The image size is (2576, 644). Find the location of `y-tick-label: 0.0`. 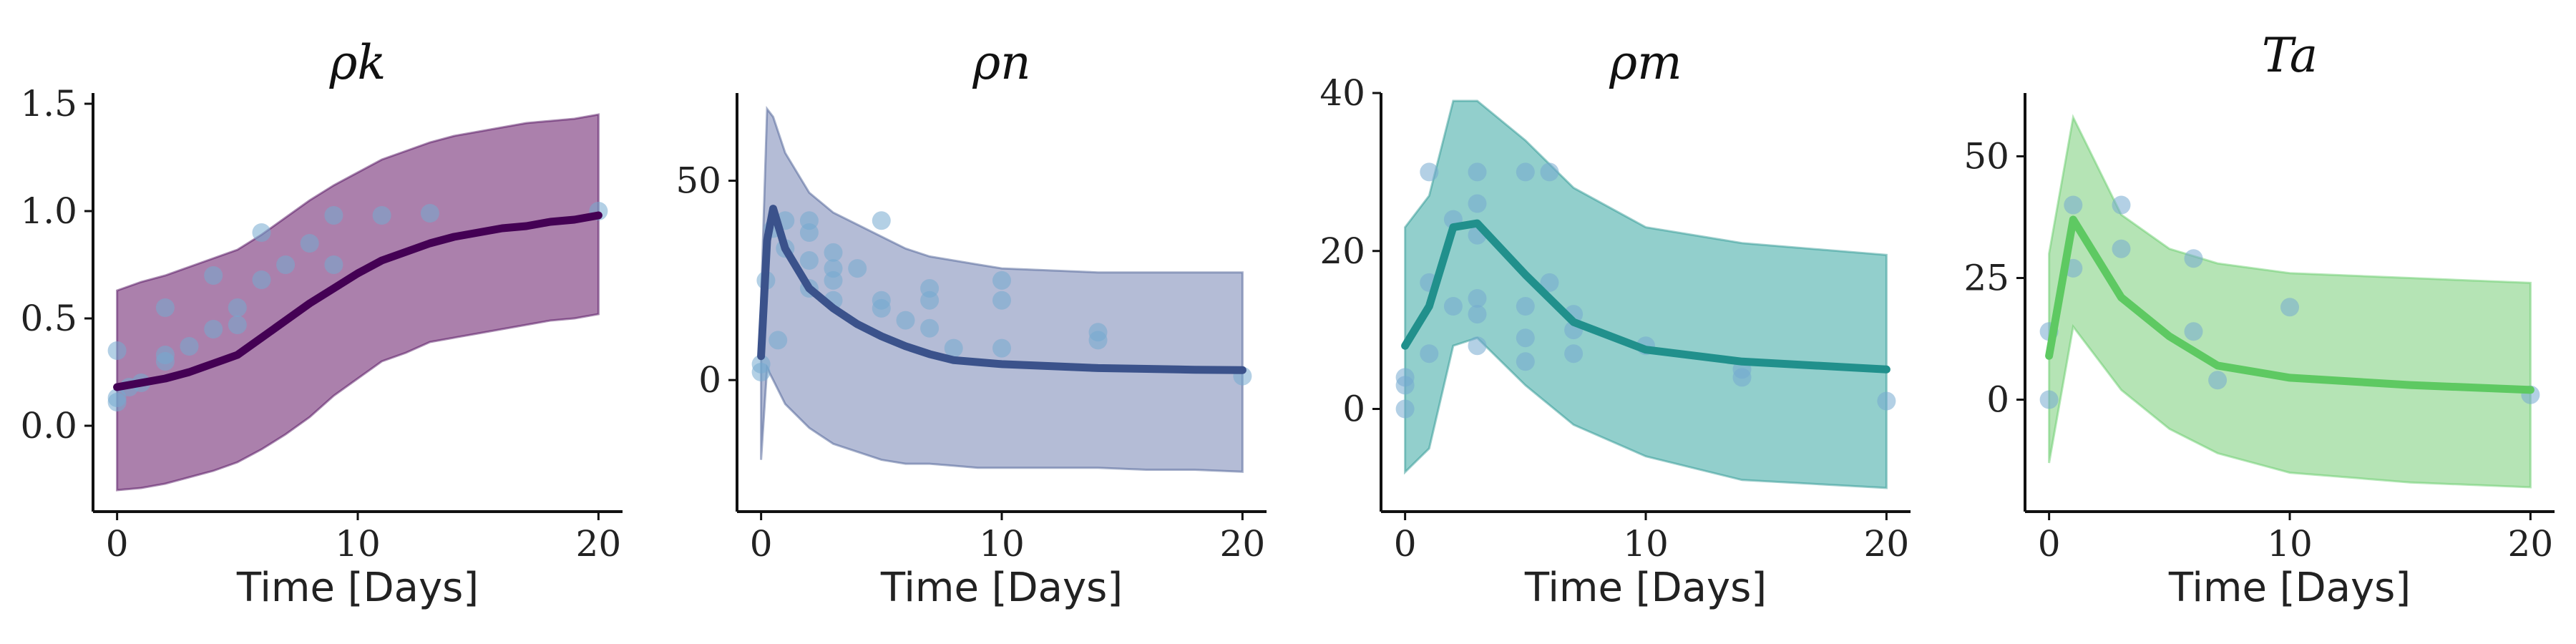

y-tick-label: 0.0 is located at coordinates (48, 426).